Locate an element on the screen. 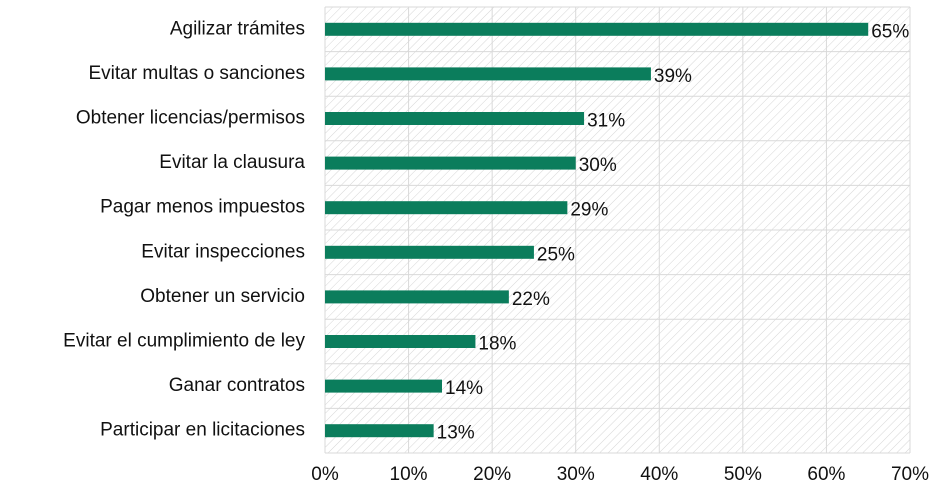 This screenshot has width=935, height=490. y-tick-label: Obtener licencias/permisos is located at coordinates (190, 118).